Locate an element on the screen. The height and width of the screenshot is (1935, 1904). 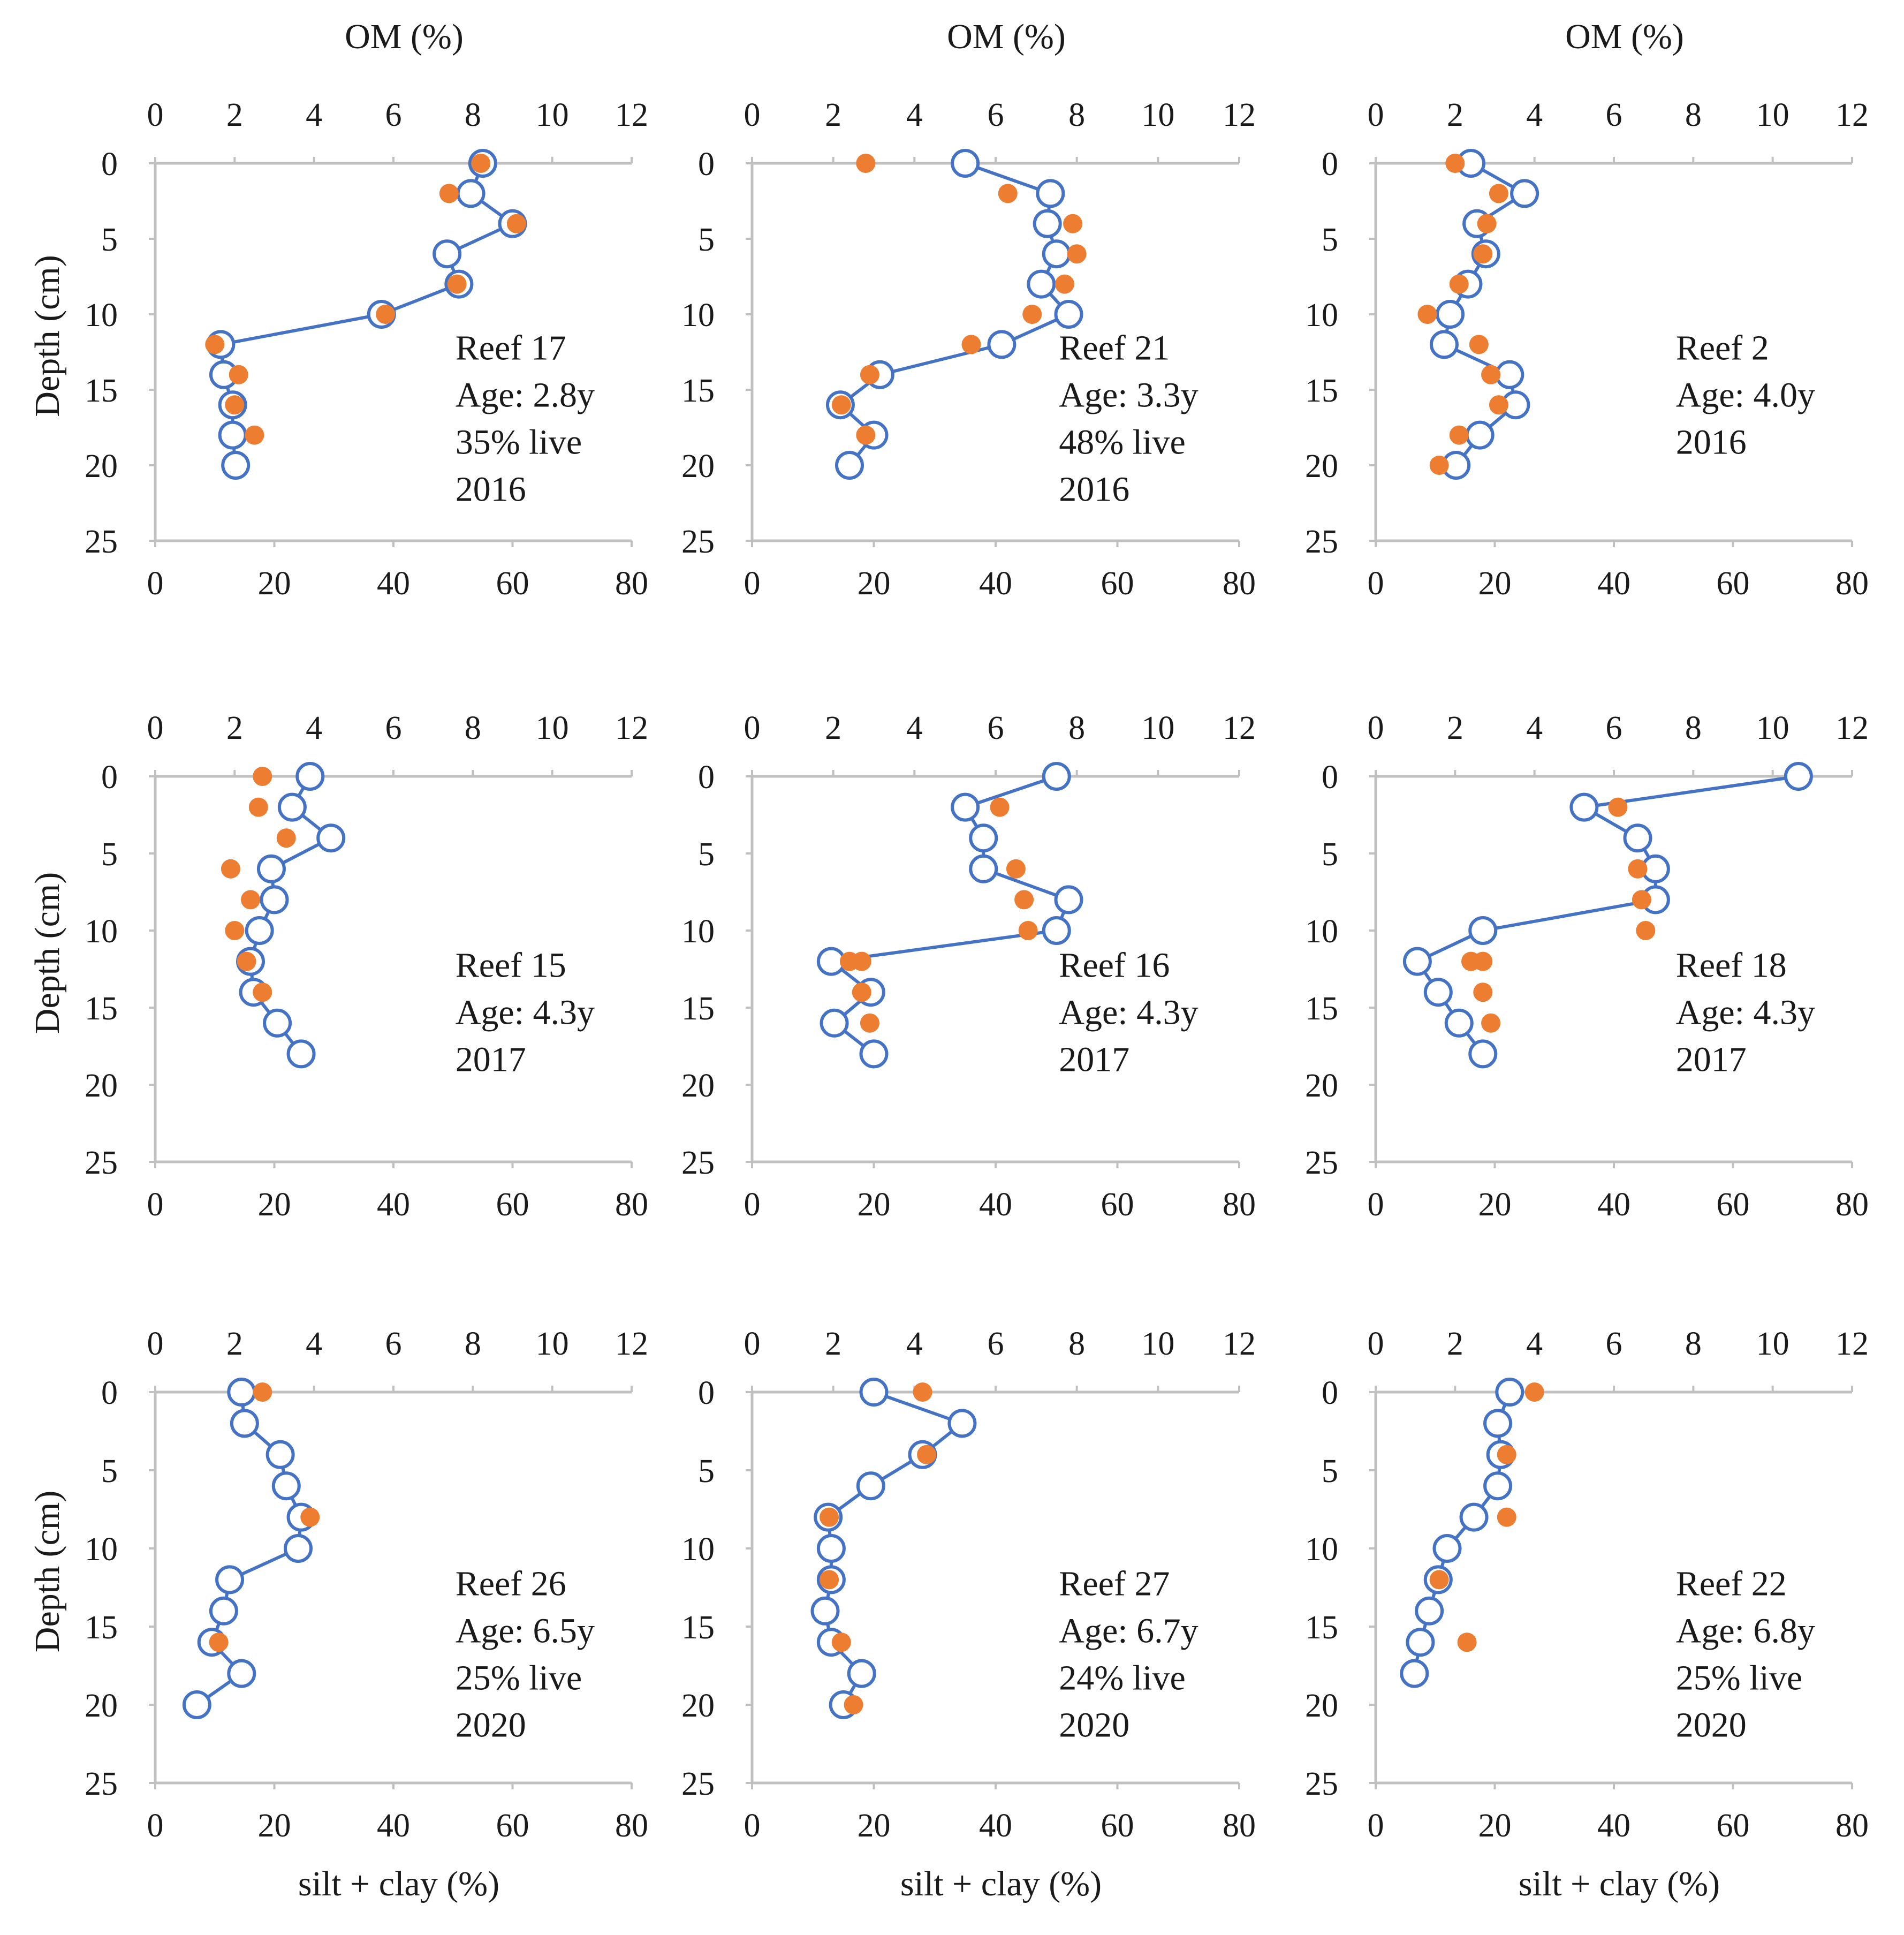
panel-annotation-line: 24% live is located at coordinates (1122, 1678).